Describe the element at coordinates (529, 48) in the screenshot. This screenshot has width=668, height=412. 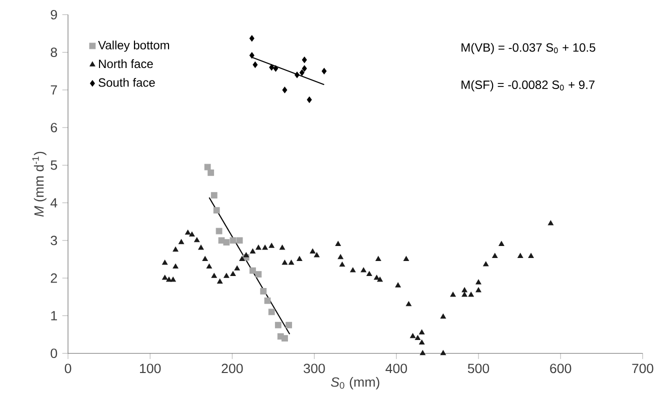
I see `annotation: M(VB) = -0.037 S$_{0}$ + 10.5` at that location.